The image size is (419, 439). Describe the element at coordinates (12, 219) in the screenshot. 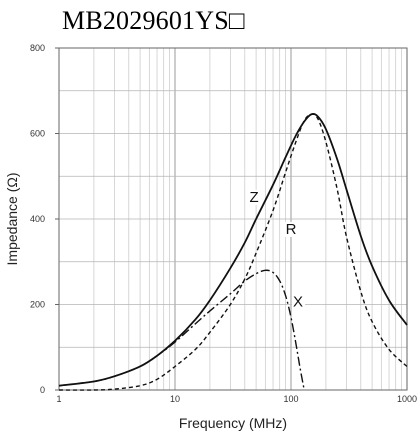

I see `y-axis-label: Impedance (Ω)` at that location.